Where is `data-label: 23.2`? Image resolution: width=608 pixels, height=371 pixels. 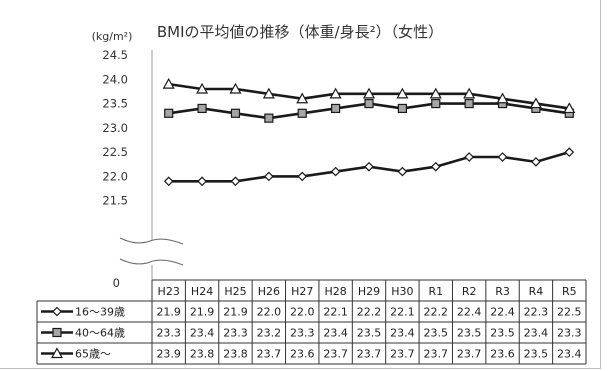
data-label: 23.2 is located at coordinates (269, 333).